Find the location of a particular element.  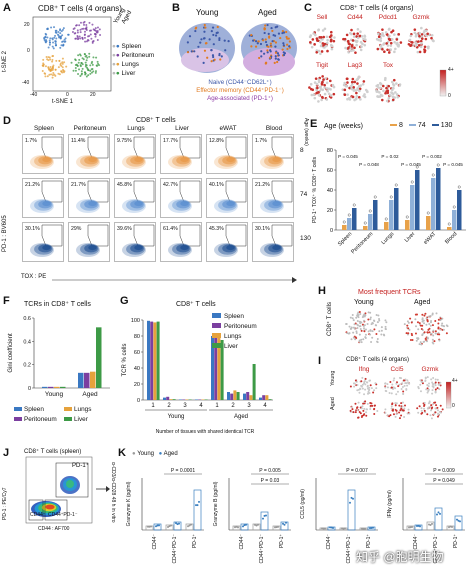

panel-h-aged: Aged is located at coordinates (422, 302).